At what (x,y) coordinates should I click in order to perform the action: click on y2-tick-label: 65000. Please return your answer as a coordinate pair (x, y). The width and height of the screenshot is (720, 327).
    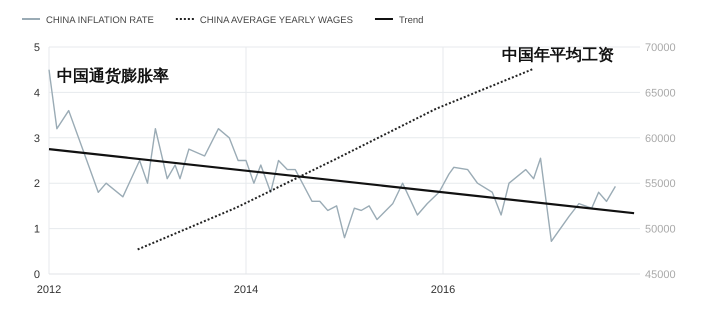
    Looking at the image, I should click on (660, 93).